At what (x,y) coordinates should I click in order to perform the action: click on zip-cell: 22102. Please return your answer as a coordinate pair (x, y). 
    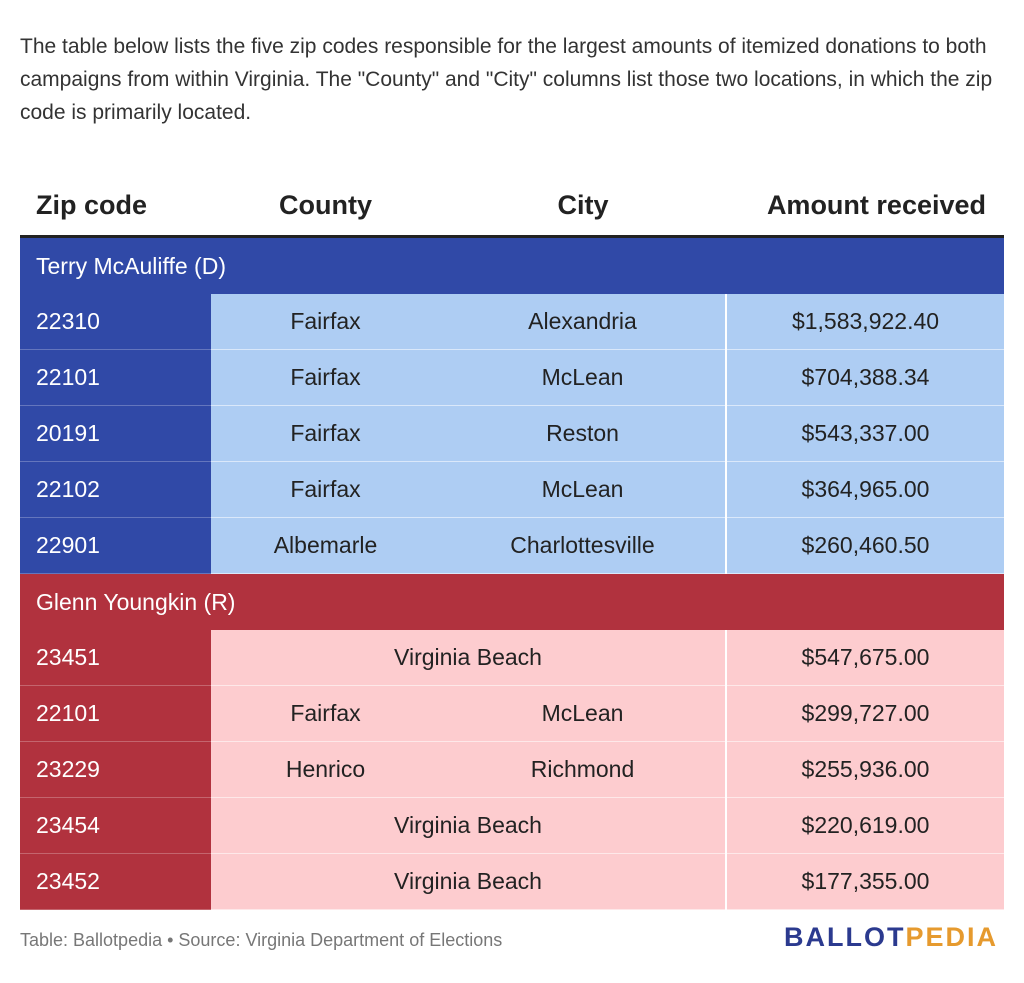
    Looking at the image, I should click on (115, 489).